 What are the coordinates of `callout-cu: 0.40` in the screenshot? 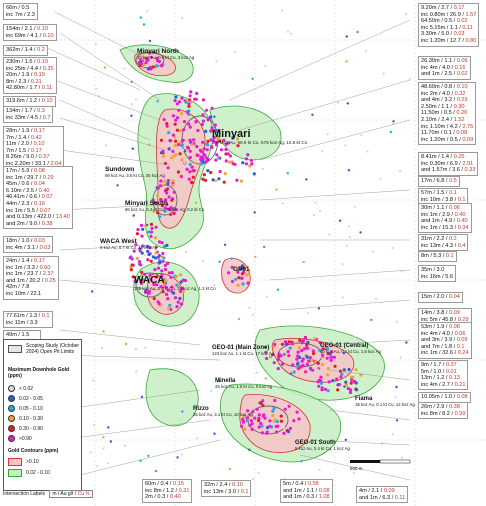 It's located at (44, 190).